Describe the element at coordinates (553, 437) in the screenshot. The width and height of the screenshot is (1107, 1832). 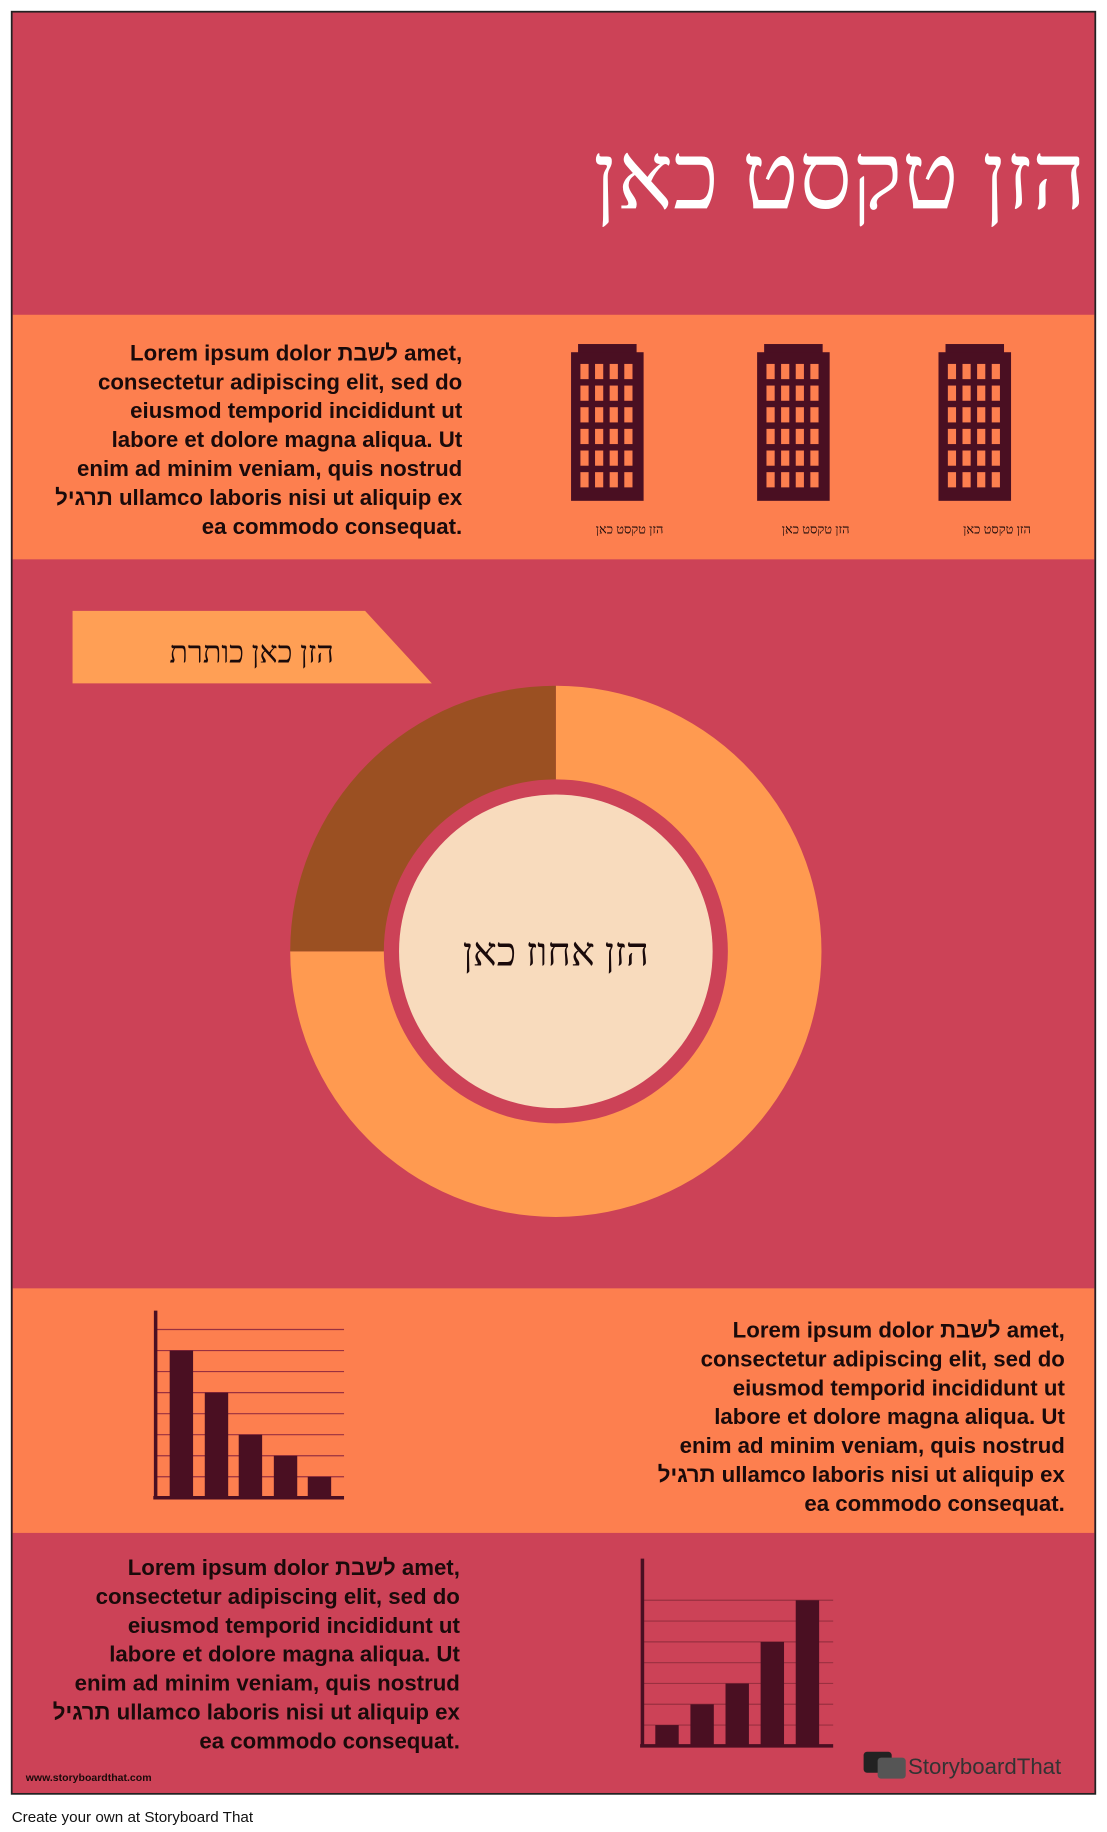
I see `band-top` at that location.